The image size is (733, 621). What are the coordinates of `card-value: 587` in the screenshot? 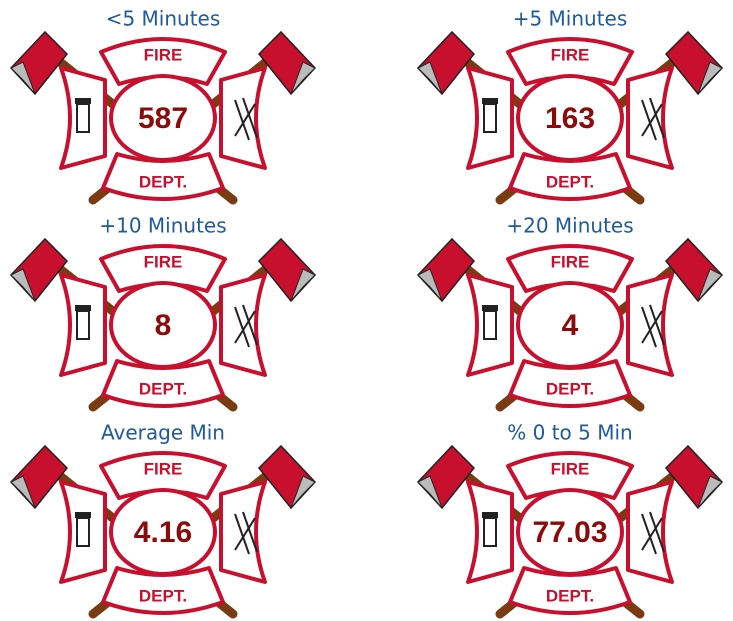 It's located at (163, 118).